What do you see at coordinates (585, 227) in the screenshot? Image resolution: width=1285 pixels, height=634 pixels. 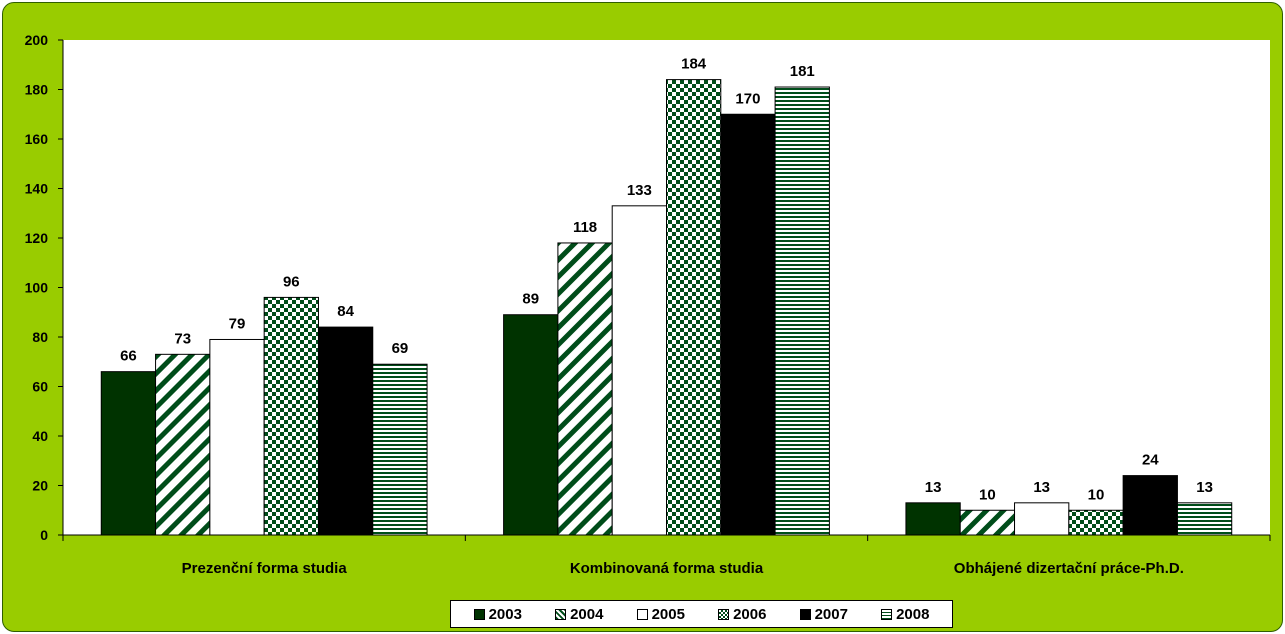 I see `bar-value-label: 118` at bounding box center [585, 227].